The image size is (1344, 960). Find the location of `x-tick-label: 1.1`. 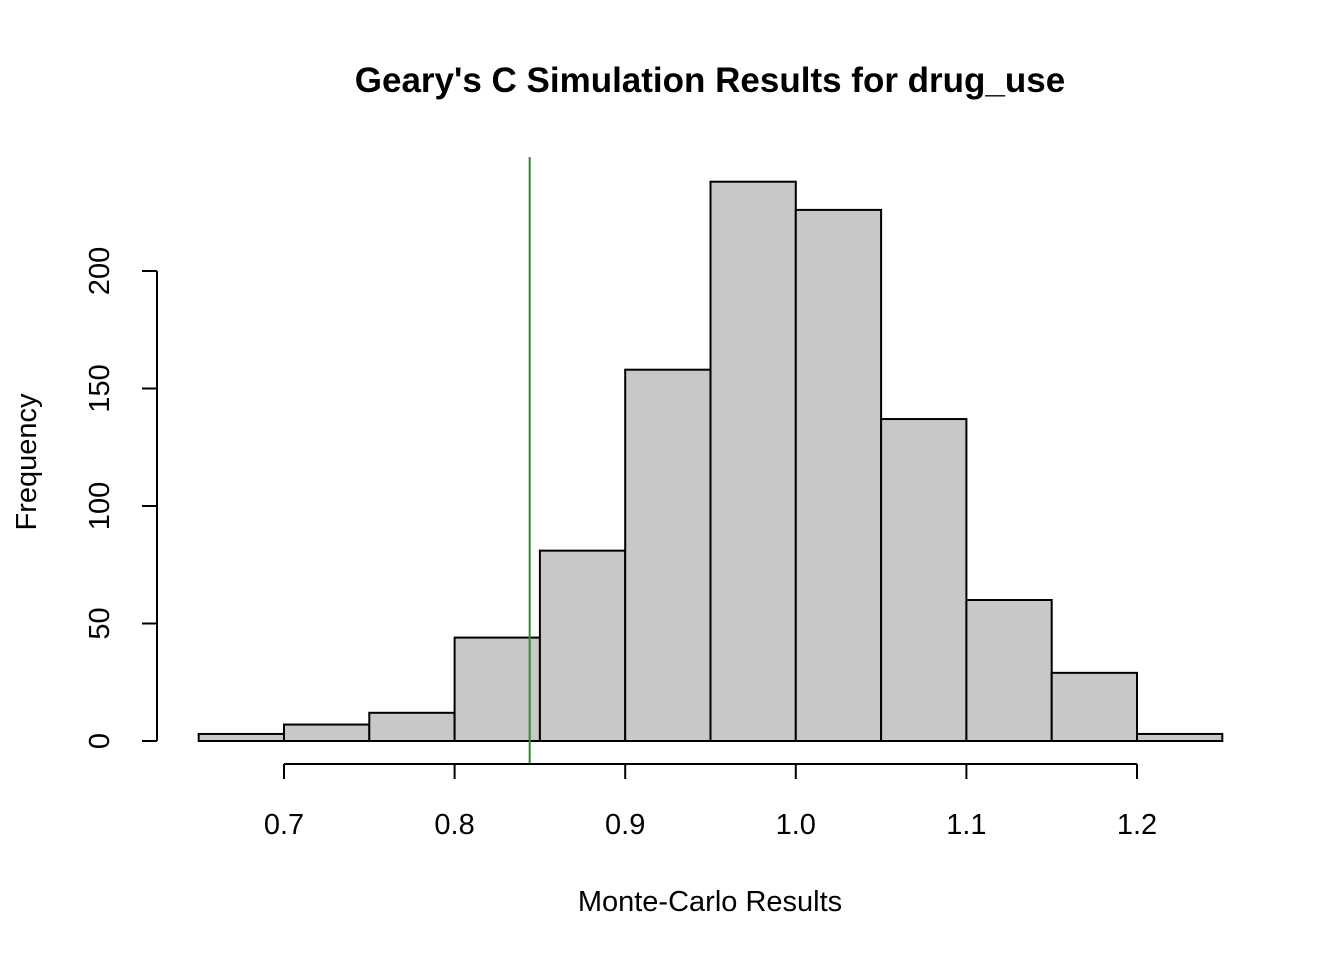

x-tick-label: 1.1 is located at coordinates (966, 825).